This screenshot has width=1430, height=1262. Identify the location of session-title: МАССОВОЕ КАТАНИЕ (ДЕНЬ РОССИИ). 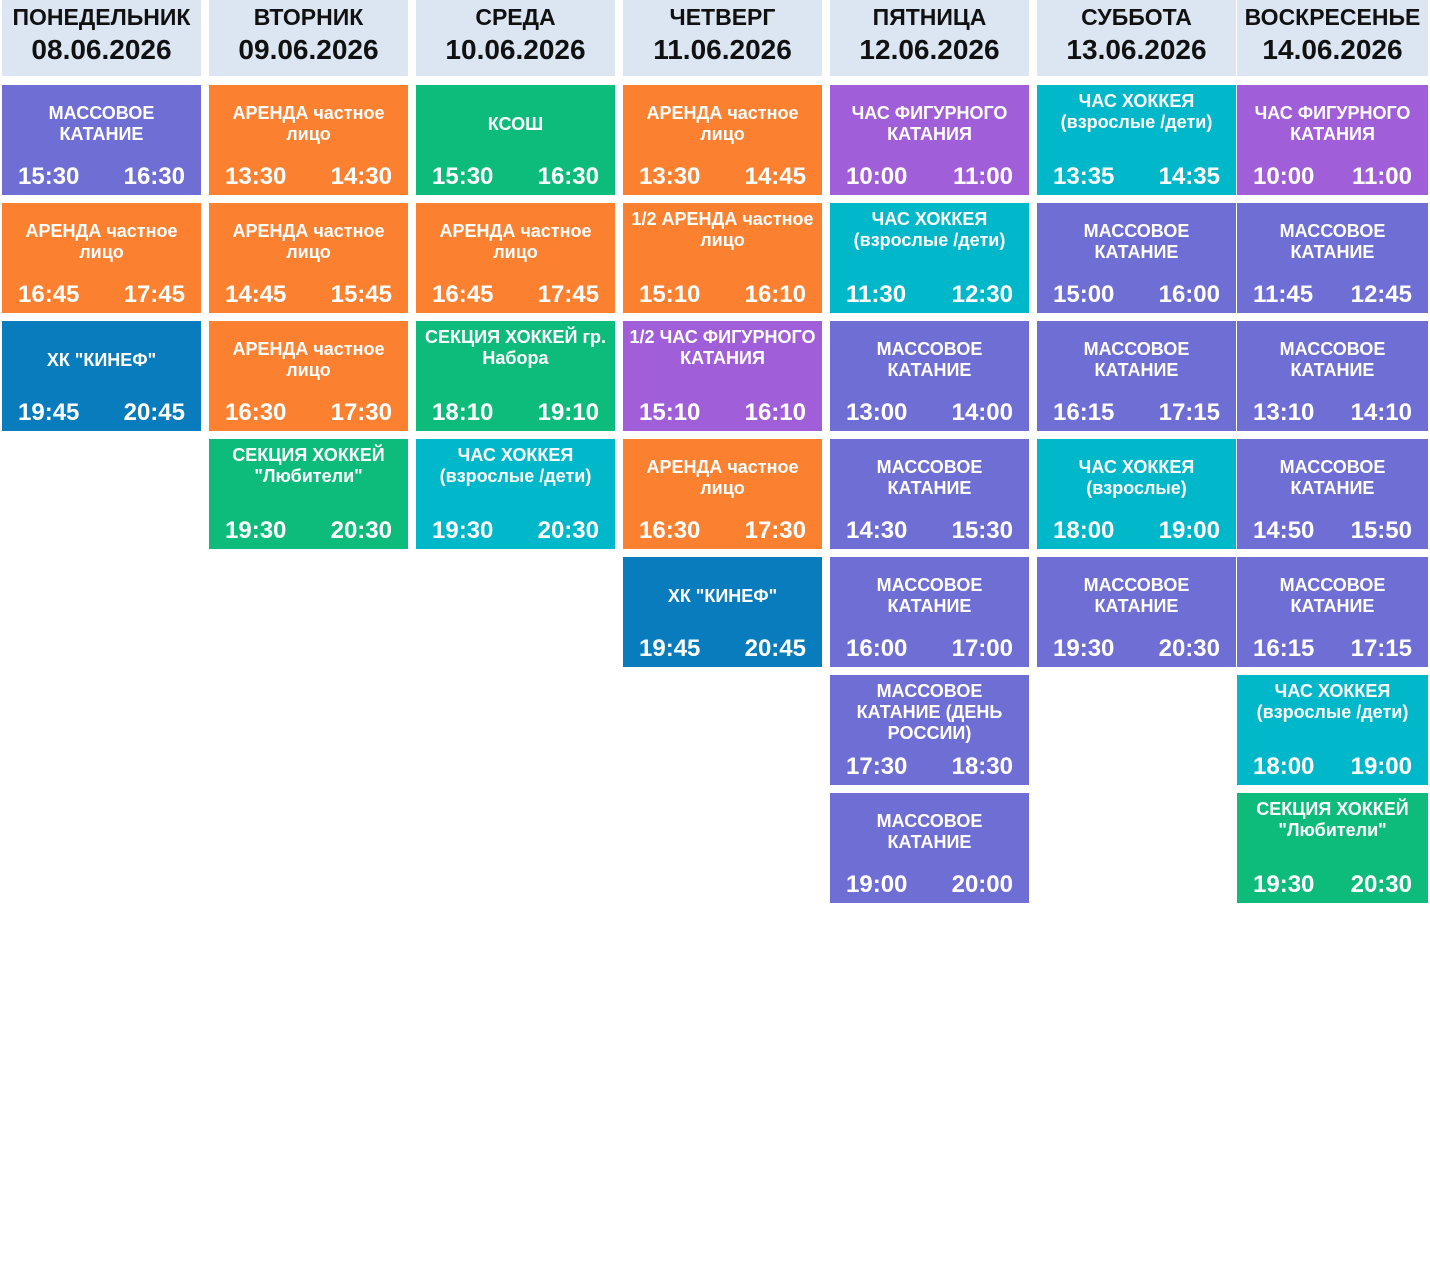
(929, 712).